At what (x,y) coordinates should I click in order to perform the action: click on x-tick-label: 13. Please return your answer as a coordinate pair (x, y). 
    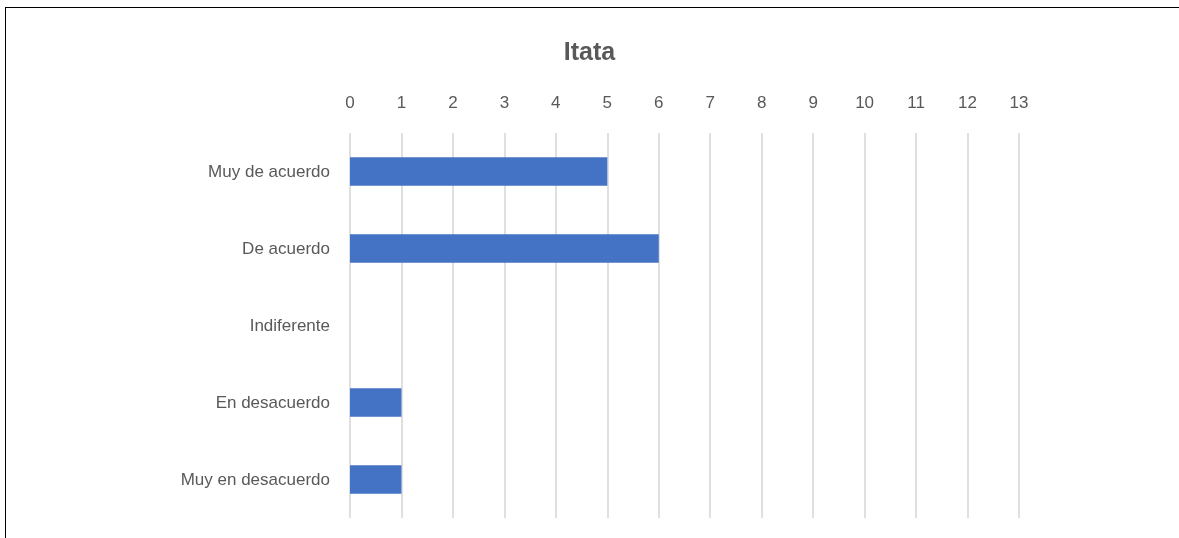
    Looking at the image, I should click on (1019, 102).